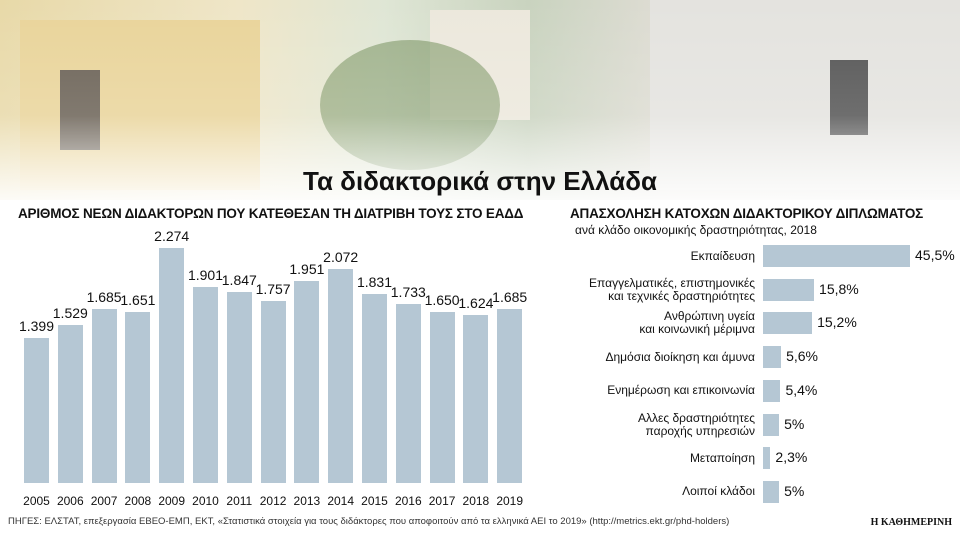 This screenshot has height=541, width=960. I want to click on value-label: 1.847, so click(239, 280).